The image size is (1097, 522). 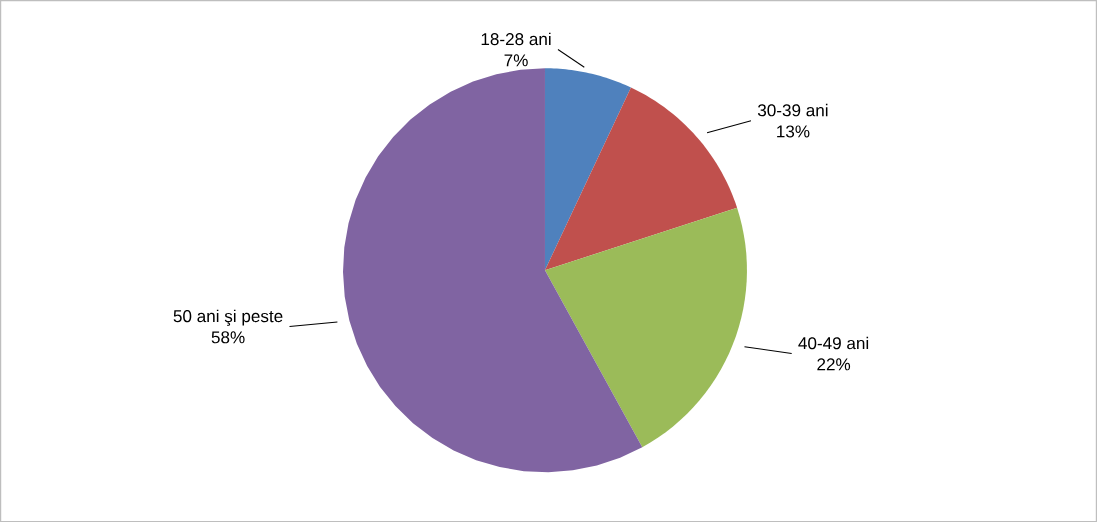 I want to click on slice-label: 40-49 ani, so click(x=833, y=343).